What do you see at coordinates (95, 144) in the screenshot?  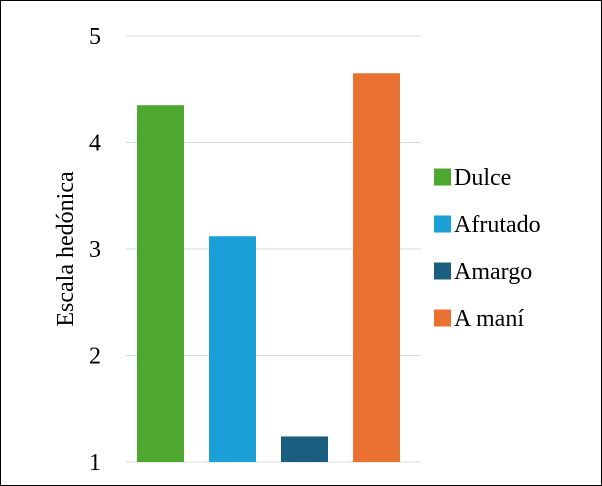 I see `y-tick-label: 4` at bounding box center [95, 144].